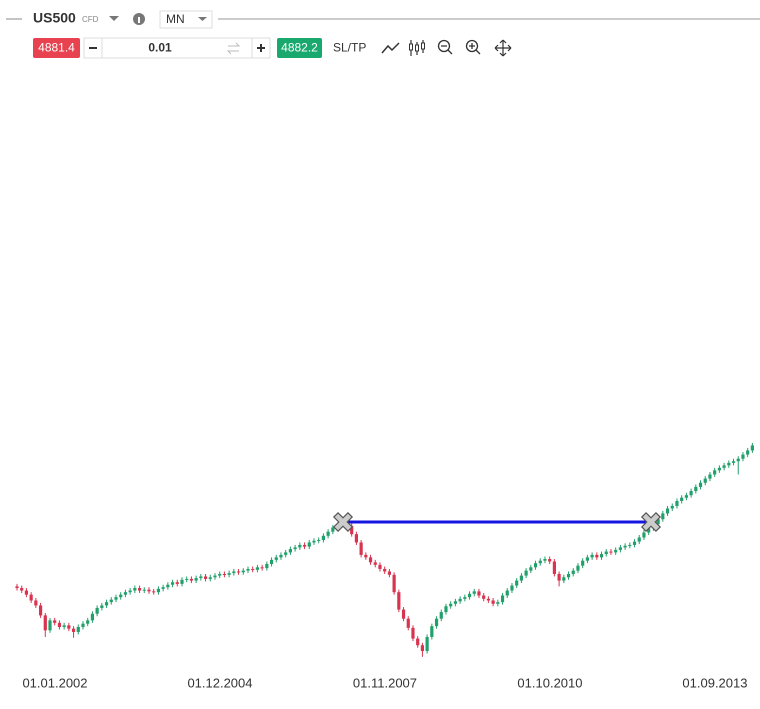  Describe the element at coordinates (390, 48) in the screenshot. I see `line-chart-icon` at that location.